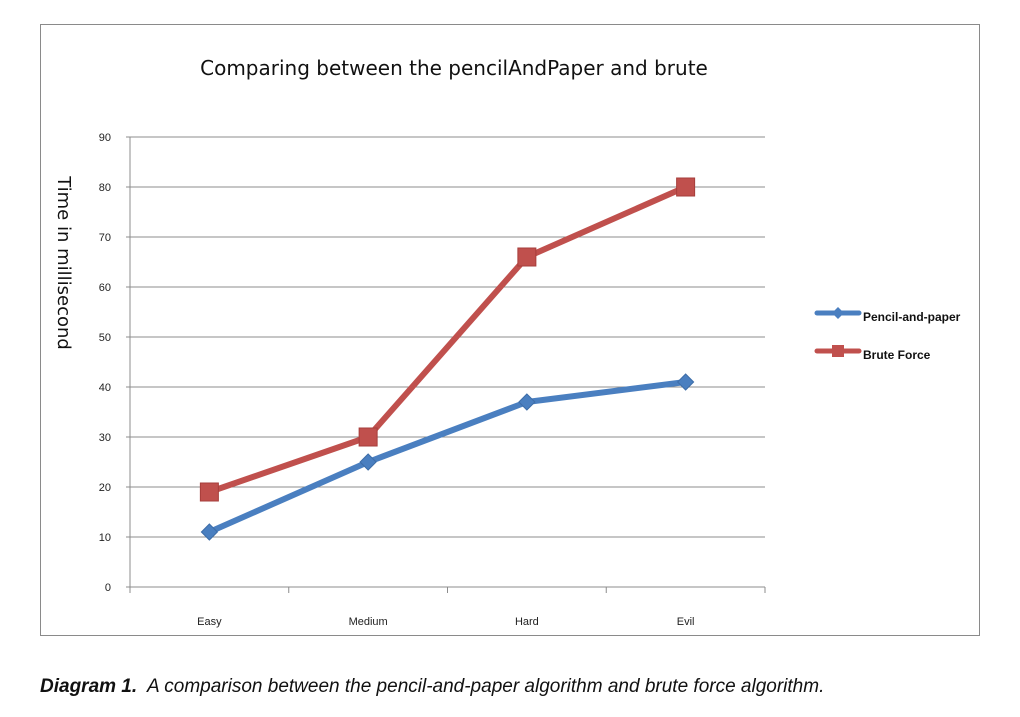 The height and width of the screenshot is (717, 1020). Describe the element at coordinates (912, 317) in the screenshot. I see `legend-label: Pencil-and-paper` at that location.